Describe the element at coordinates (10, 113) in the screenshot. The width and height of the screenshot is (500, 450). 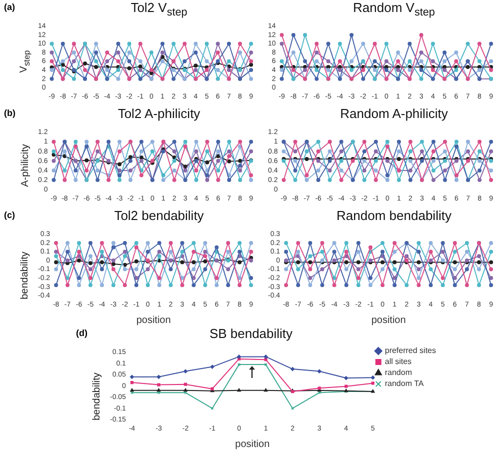
I see `text: (b)` at that location.